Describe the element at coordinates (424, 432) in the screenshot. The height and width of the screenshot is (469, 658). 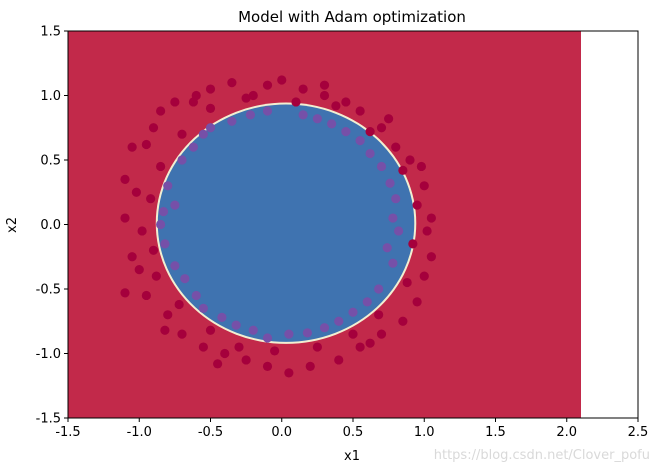
I see `x-tick-label: 1.0` at that location.